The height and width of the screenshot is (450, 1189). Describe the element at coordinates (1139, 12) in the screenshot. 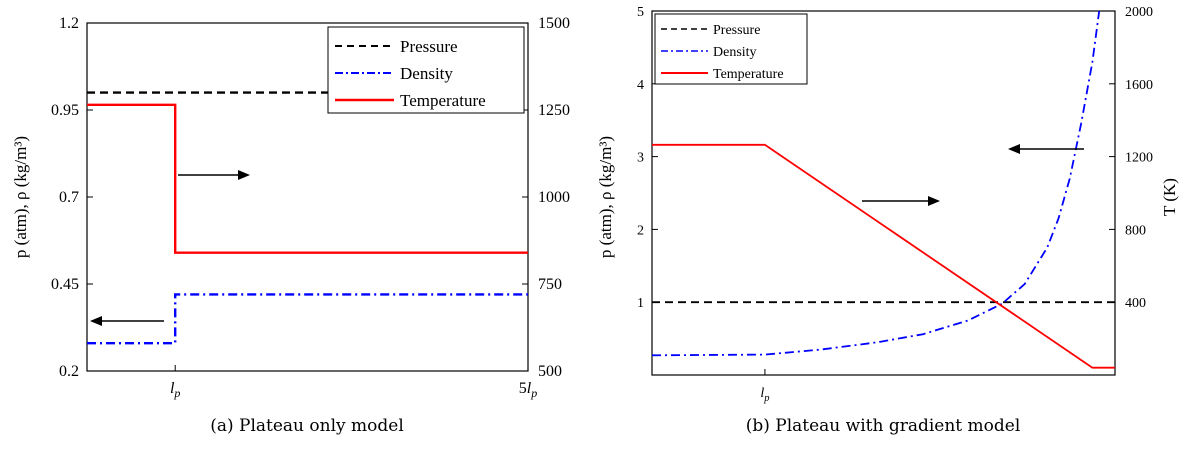

I see `chart-b-ytick-right-label: 2000` at that location.